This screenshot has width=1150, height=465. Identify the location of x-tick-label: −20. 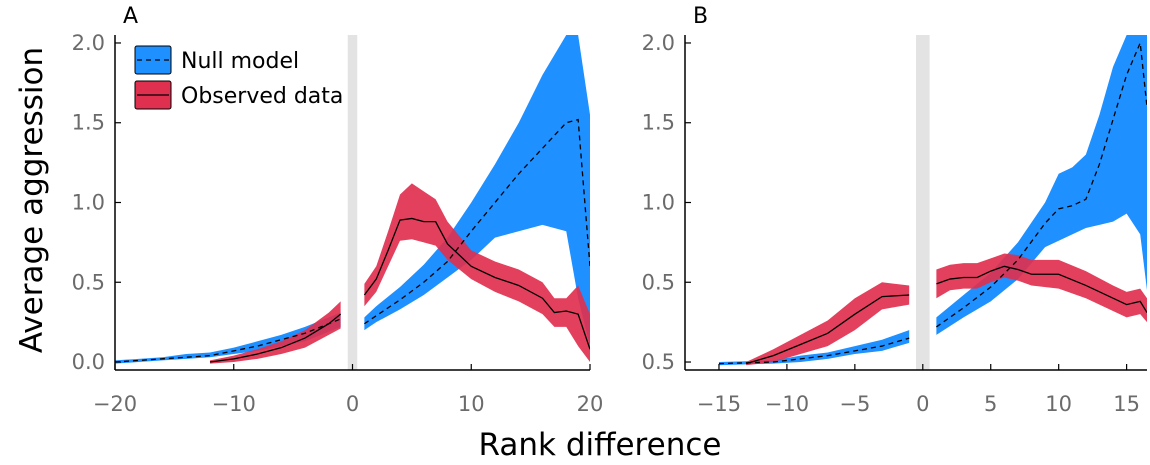
(115, 404).